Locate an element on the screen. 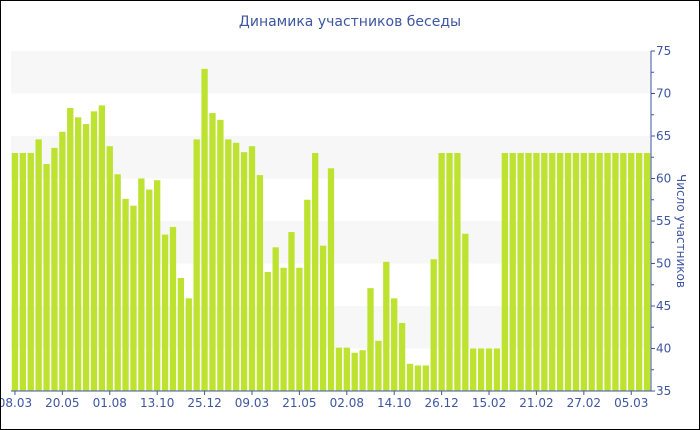 The image size is (700, 430). x-tick-label: 02.08 is located at coordinates (347, 403).